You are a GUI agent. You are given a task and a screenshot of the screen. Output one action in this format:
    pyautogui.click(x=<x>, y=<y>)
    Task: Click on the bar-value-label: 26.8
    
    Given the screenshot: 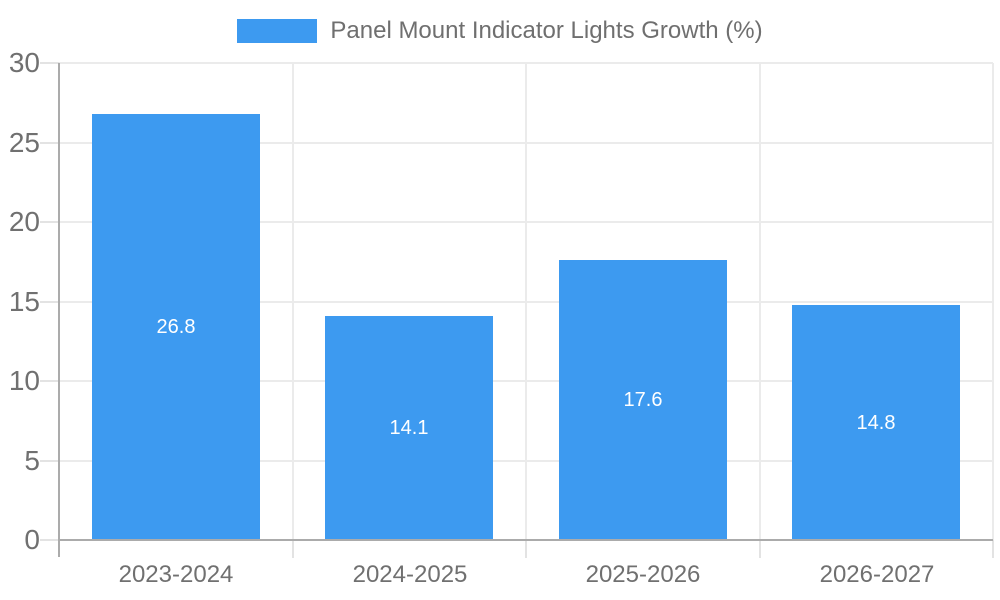 What is the action you would take?
    pyautogui.click(x=176, y=327)
    